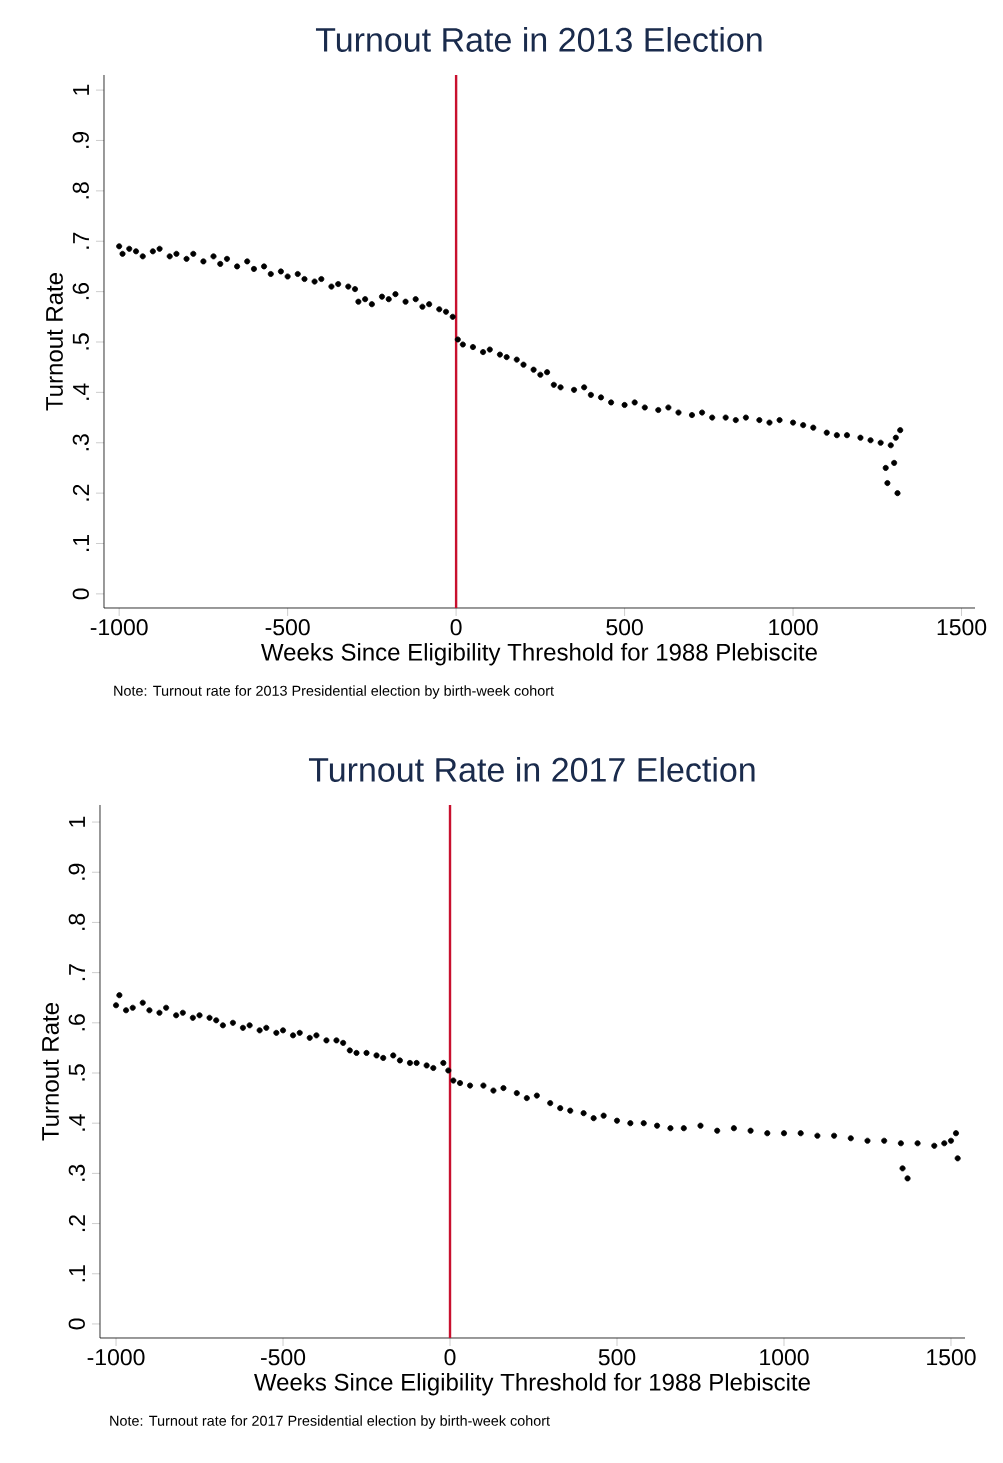 The height and width of the screenshot is (1463, 1003). What do you see at coordinates (538, 39) in the screenshot?
I see `chart-title: Turnout Rate in 2013 Election` at bounding box center [538, 39].